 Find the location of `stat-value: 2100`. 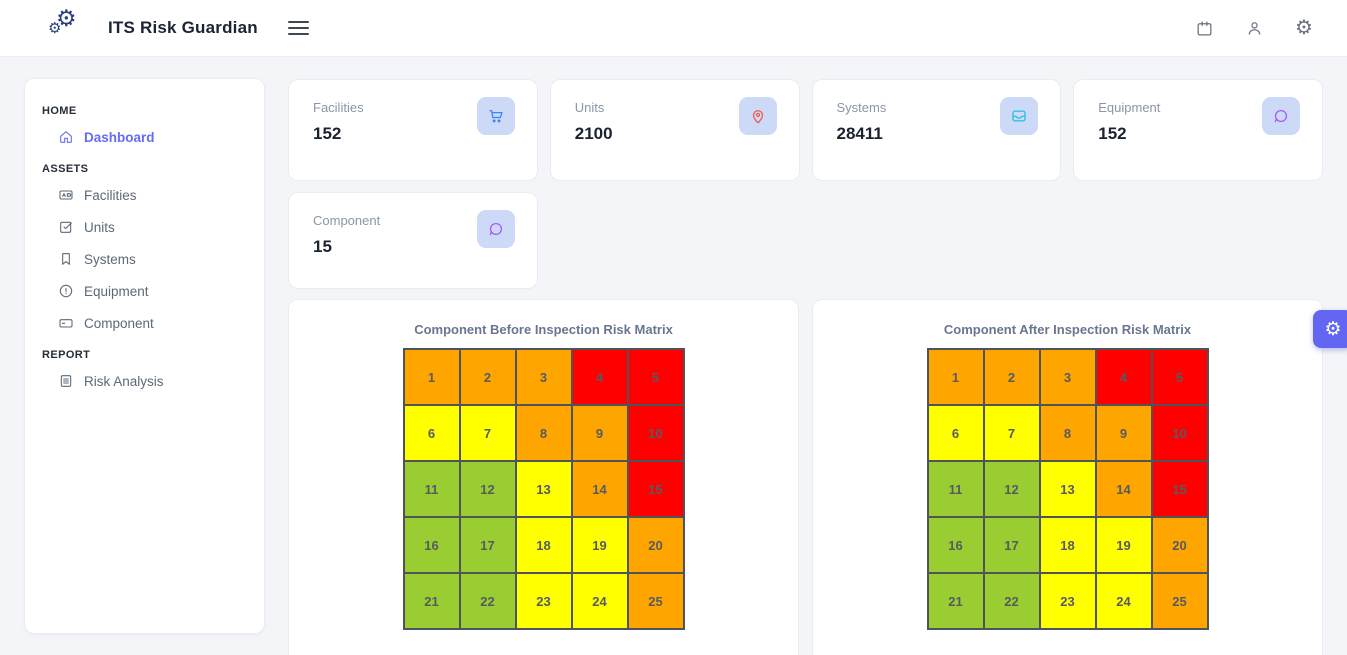

stat-value: 2100 is located at coordinates (593, 133).